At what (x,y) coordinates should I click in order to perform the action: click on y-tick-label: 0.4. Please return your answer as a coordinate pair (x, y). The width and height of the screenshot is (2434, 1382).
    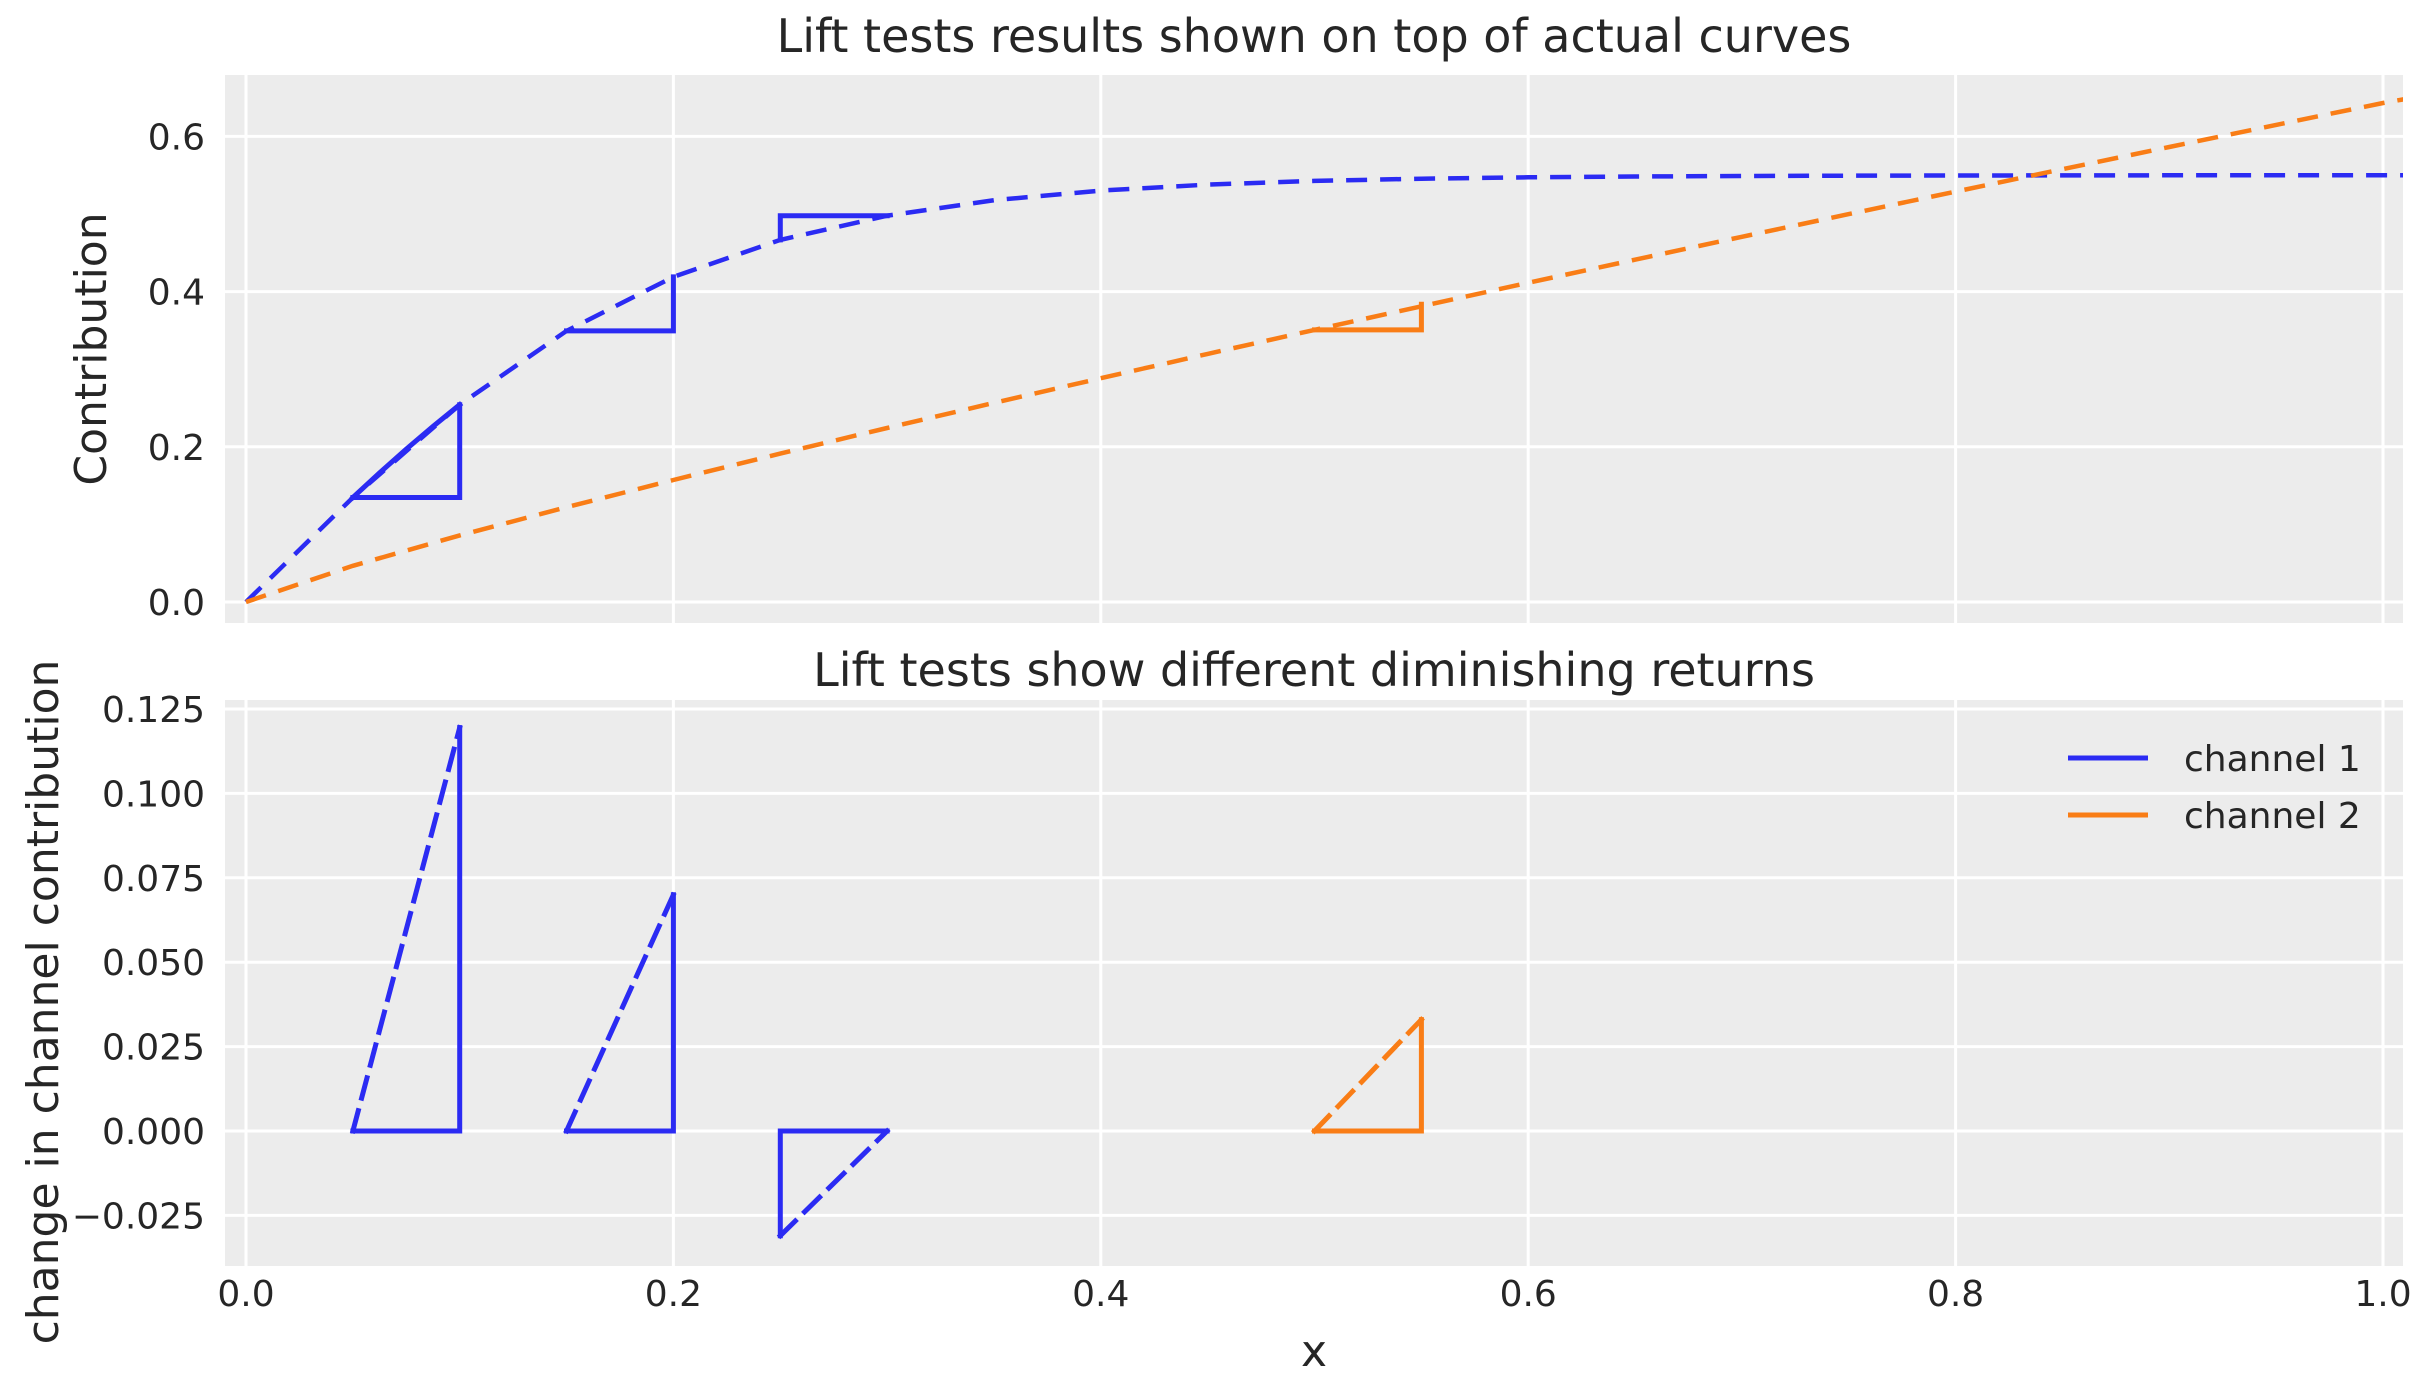
    Looking at the image, I should click on (176, 293).